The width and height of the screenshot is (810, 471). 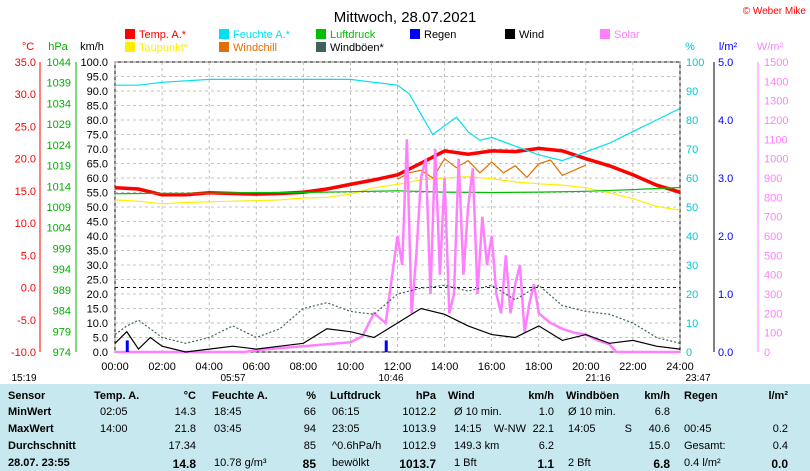 I want to click on wind-tick-label: 35.0, so click(x=97, y=252).